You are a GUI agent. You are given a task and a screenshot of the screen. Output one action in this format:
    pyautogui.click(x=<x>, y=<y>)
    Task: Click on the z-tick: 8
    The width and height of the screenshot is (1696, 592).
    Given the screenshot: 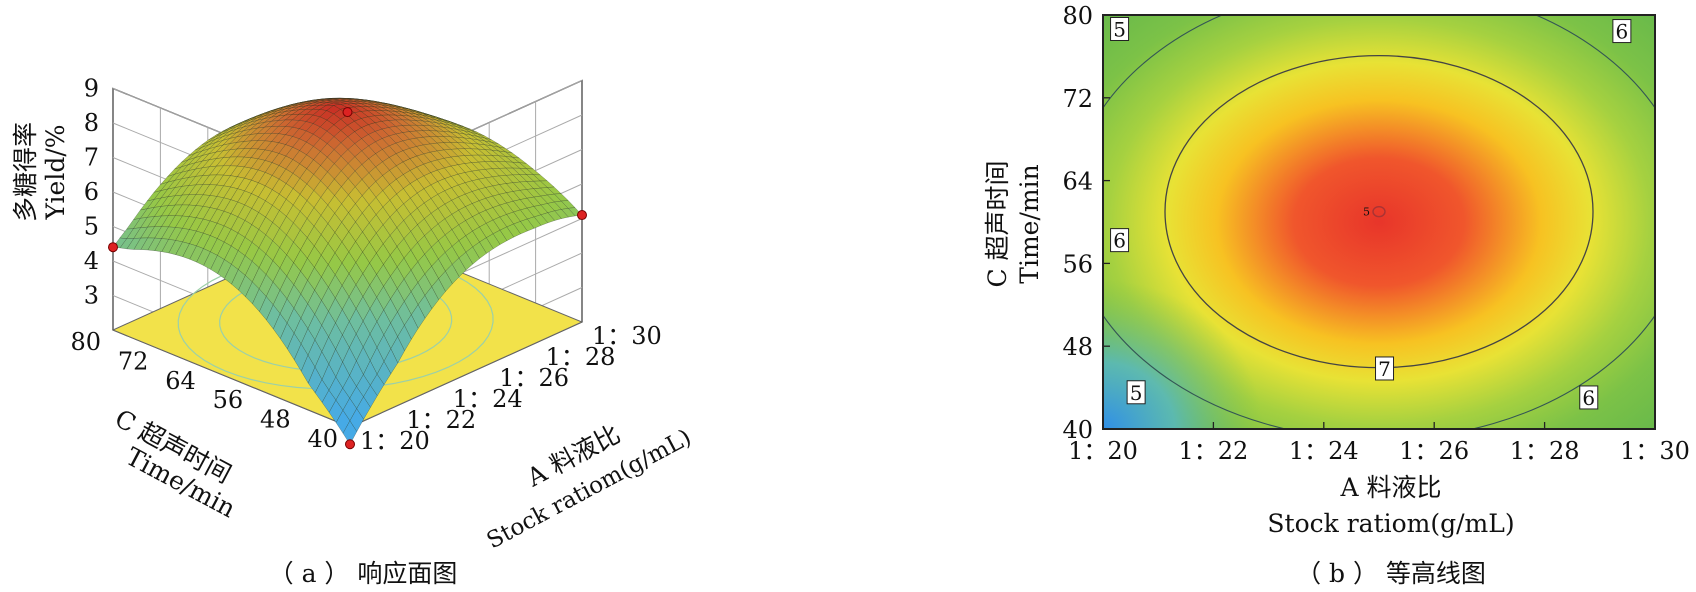 What is the action you would take?
    pyautogui.click(x=91, y=123)
    